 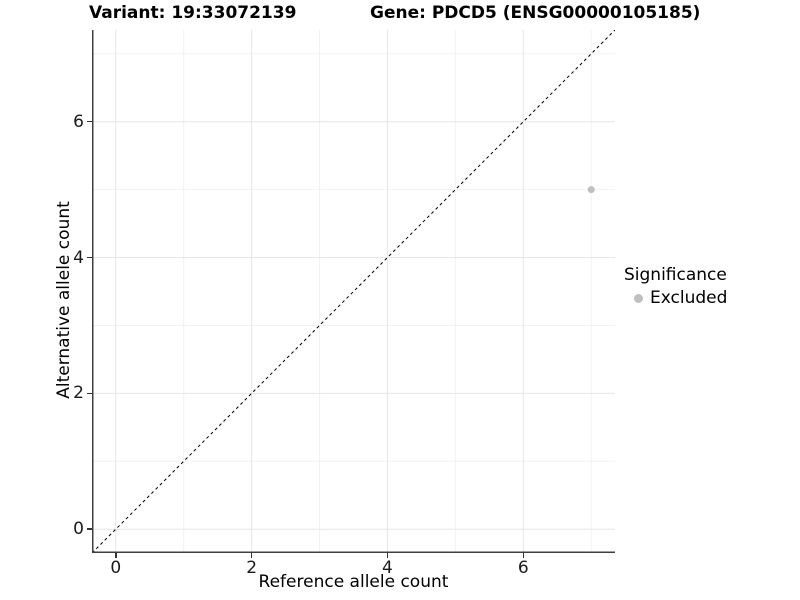 I want to click on plot-title-gene: Gene: PDCD5 (ENSG00000105185), so click(x=535, y=13).